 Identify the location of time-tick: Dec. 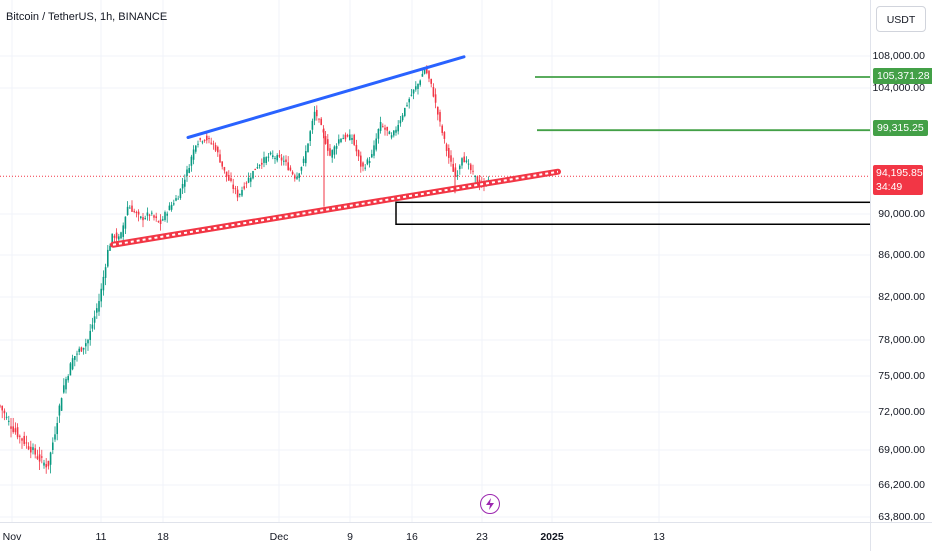
(279, 537).